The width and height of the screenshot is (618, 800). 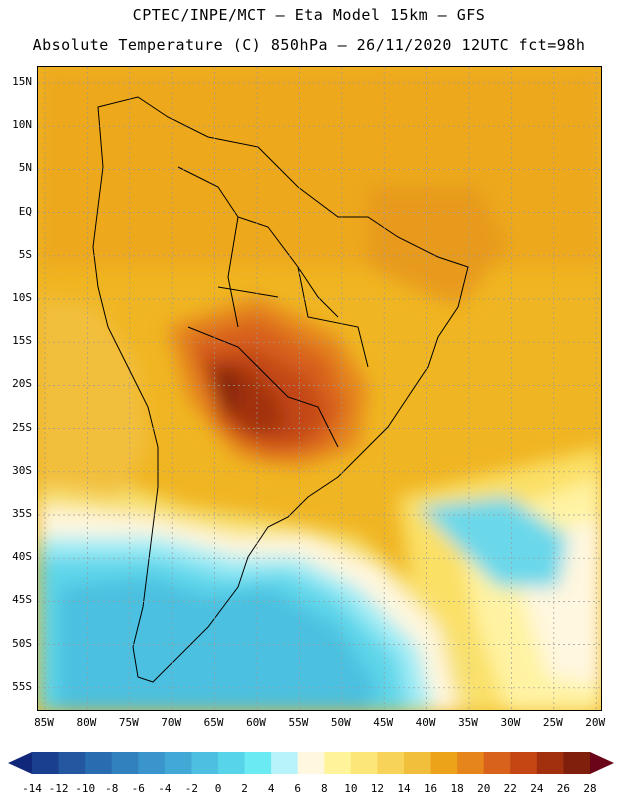 I want to click on colorbar-tick-label: -10, so click(x=85, y=788).